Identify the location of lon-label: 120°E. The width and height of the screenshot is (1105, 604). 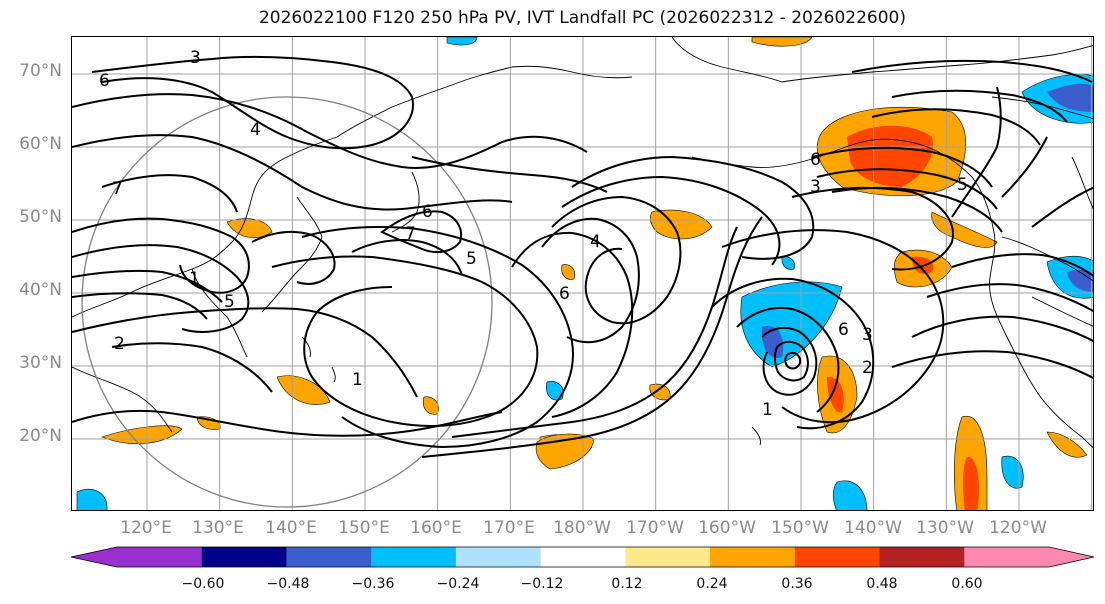
(146, 528).